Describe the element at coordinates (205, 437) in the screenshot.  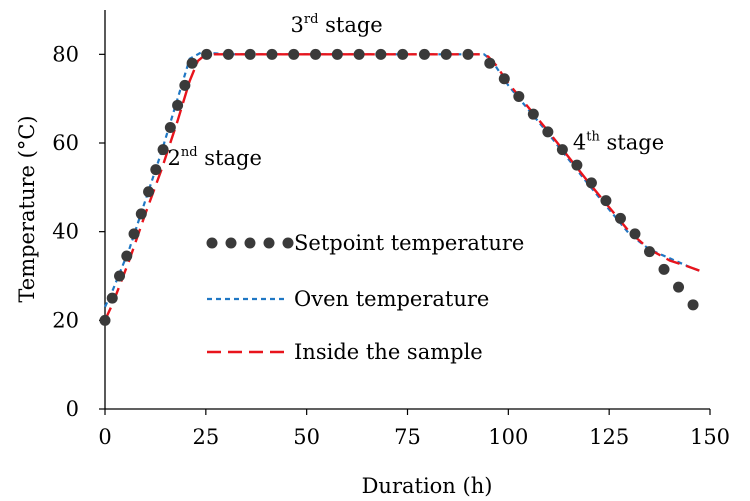
I see `x-tick-label: 25` at that location.